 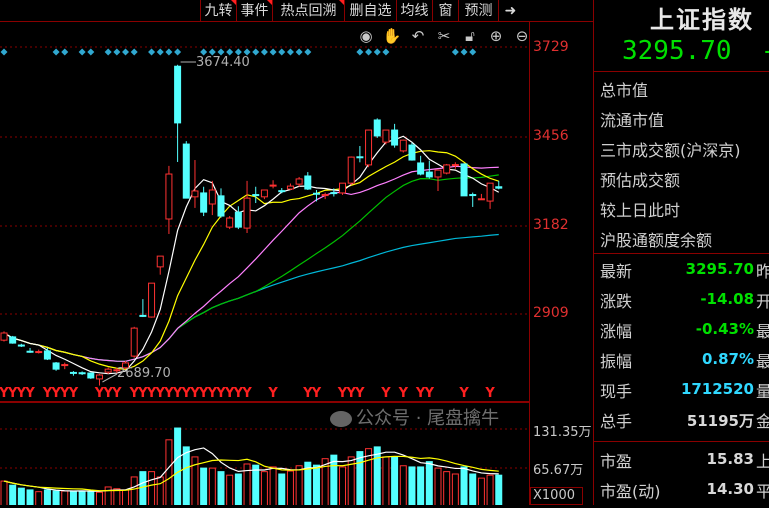 What do you see at coordinates (558, 470) in the screenshot?
I see `volume-axis-label: 65.67万` at bounding box center [558, 470].